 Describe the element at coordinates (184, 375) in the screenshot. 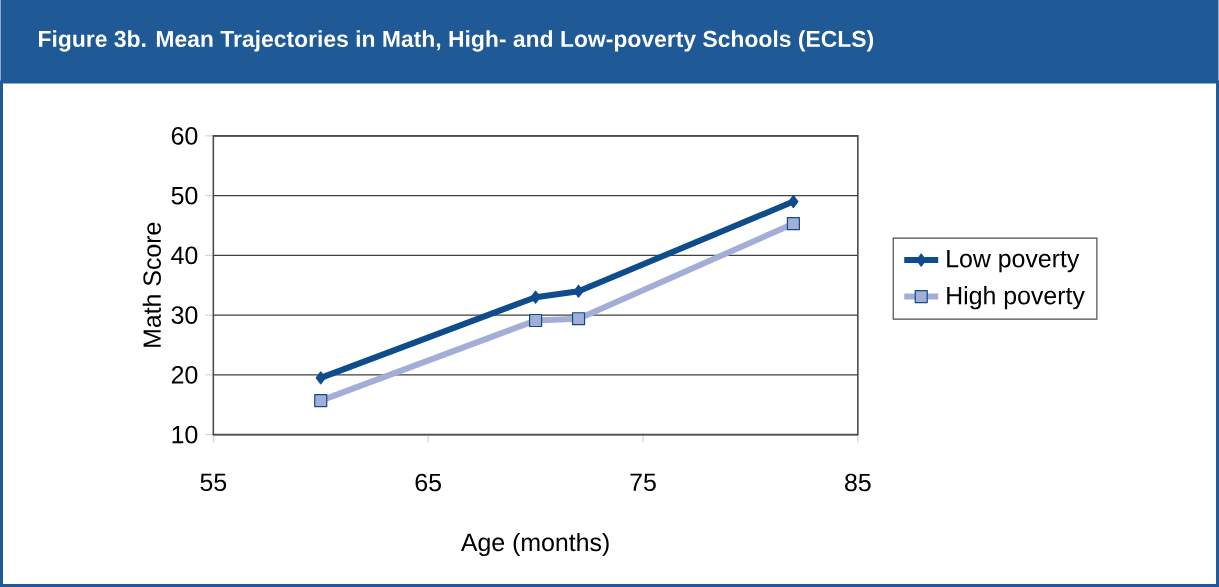

I see `y-tick-label: 20` at that location.